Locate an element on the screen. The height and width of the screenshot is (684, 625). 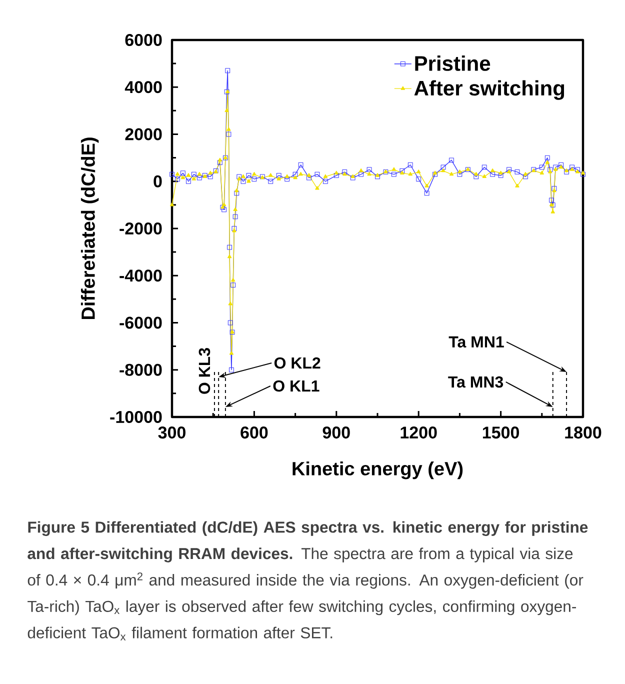
x-tick-label: 1500 is located at coordinates (500, 432).